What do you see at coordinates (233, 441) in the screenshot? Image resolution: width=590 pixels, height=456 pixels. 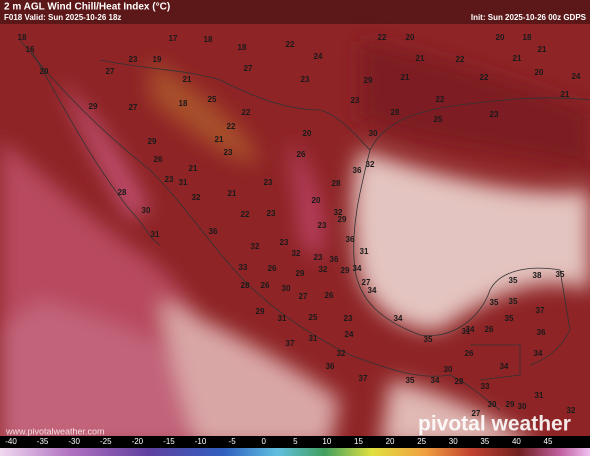 I see `colorbar-tick-label: -5` at bounding box center [233, 441].